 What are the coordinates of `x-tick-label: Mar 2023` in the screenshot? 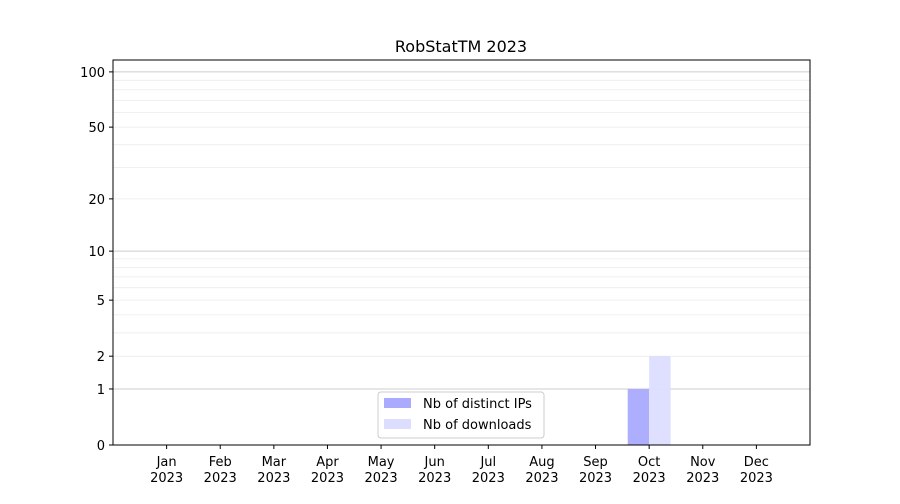 It's located at (273, 470).